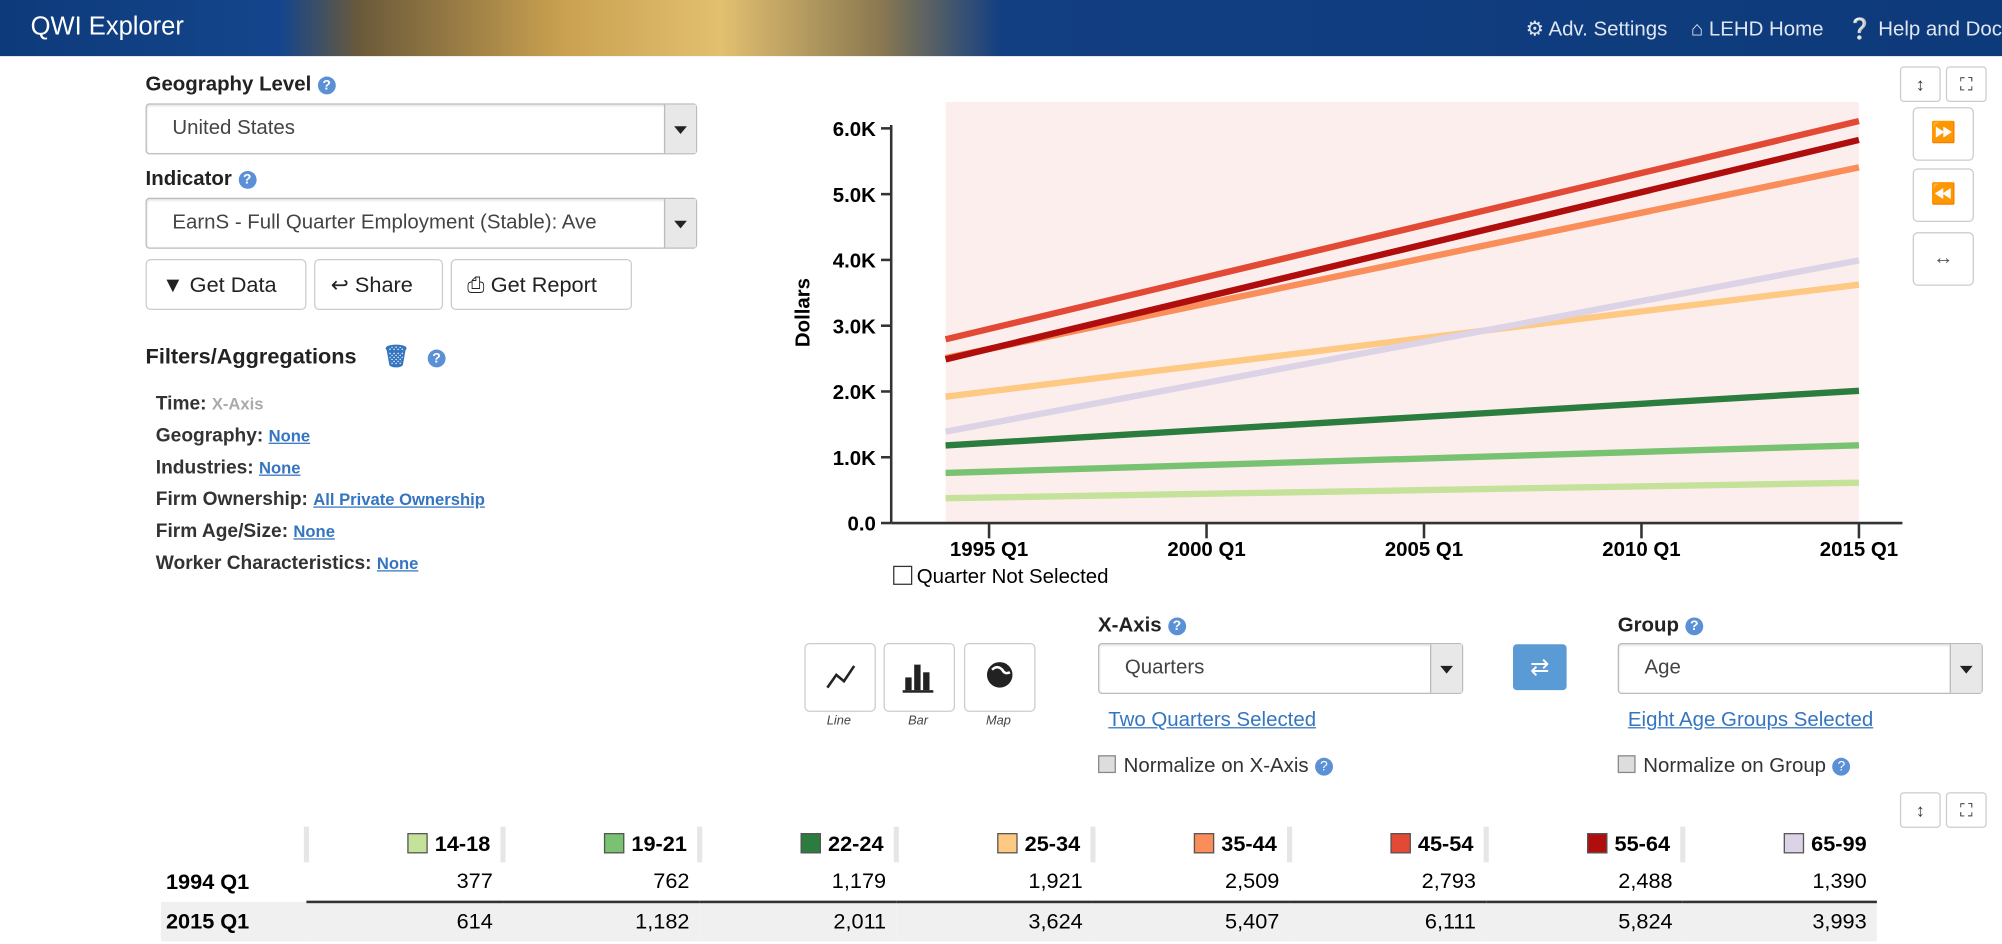  I want to click on swap-button: ⇄, so click(1540, 667).